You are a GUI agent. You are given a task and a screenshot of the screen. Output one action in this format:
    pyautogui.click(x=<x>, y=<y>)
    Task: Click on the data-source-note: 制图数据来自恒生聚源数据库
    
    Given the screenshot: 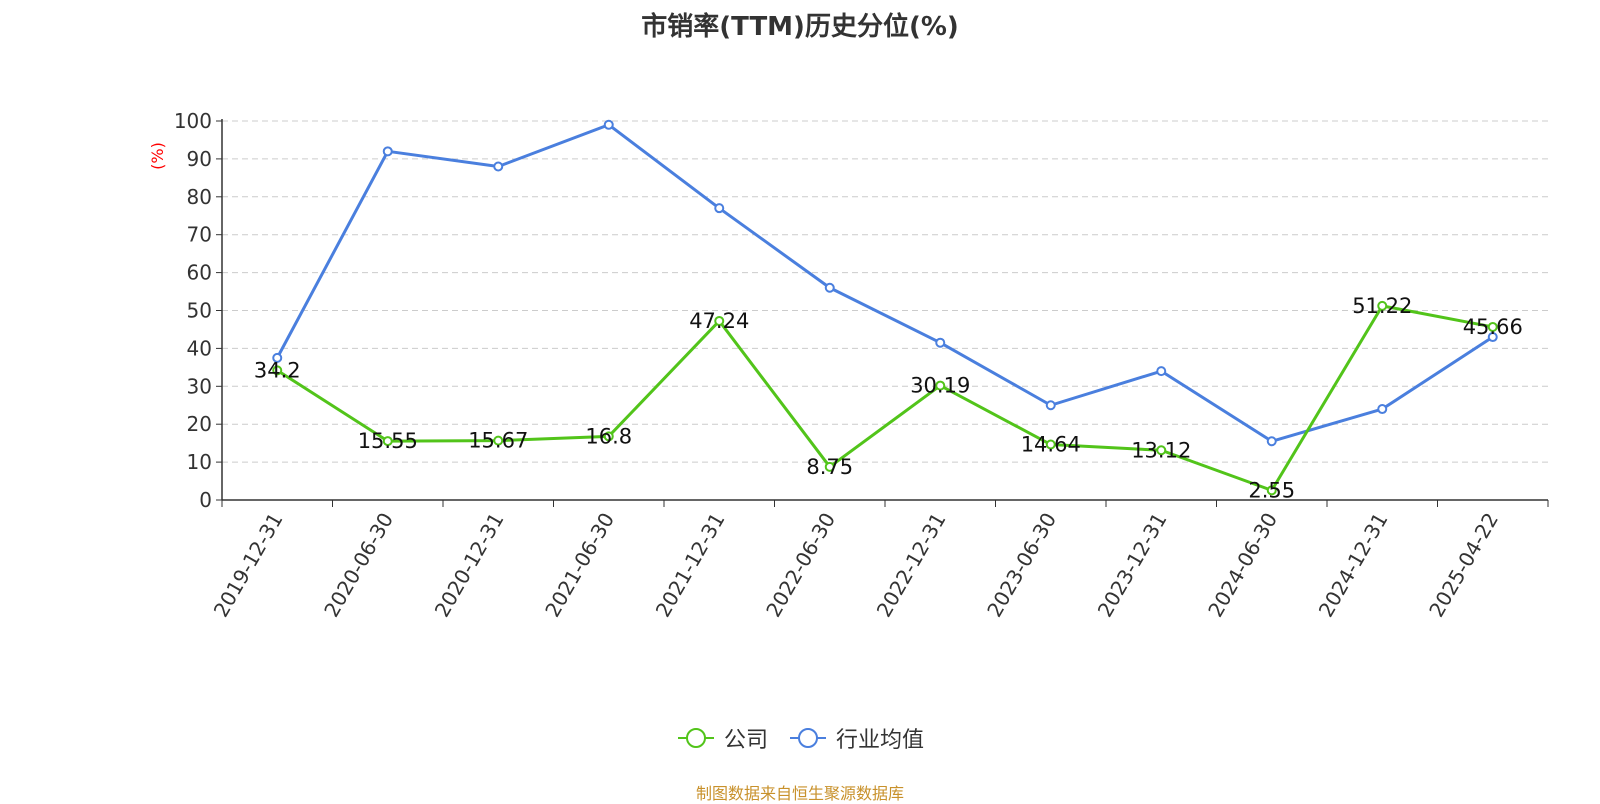 What is the action you would take?
    pyautogui.click(x=799, y=793)
    